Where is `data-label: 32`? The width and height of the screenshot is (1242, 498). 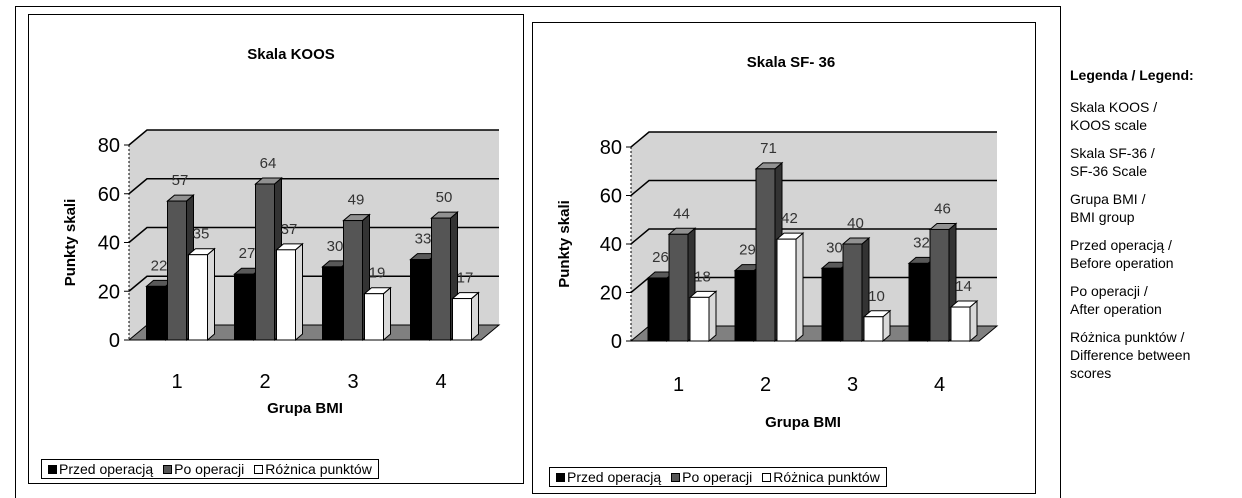 data-label: 32 is located at coordinates (921, 242).